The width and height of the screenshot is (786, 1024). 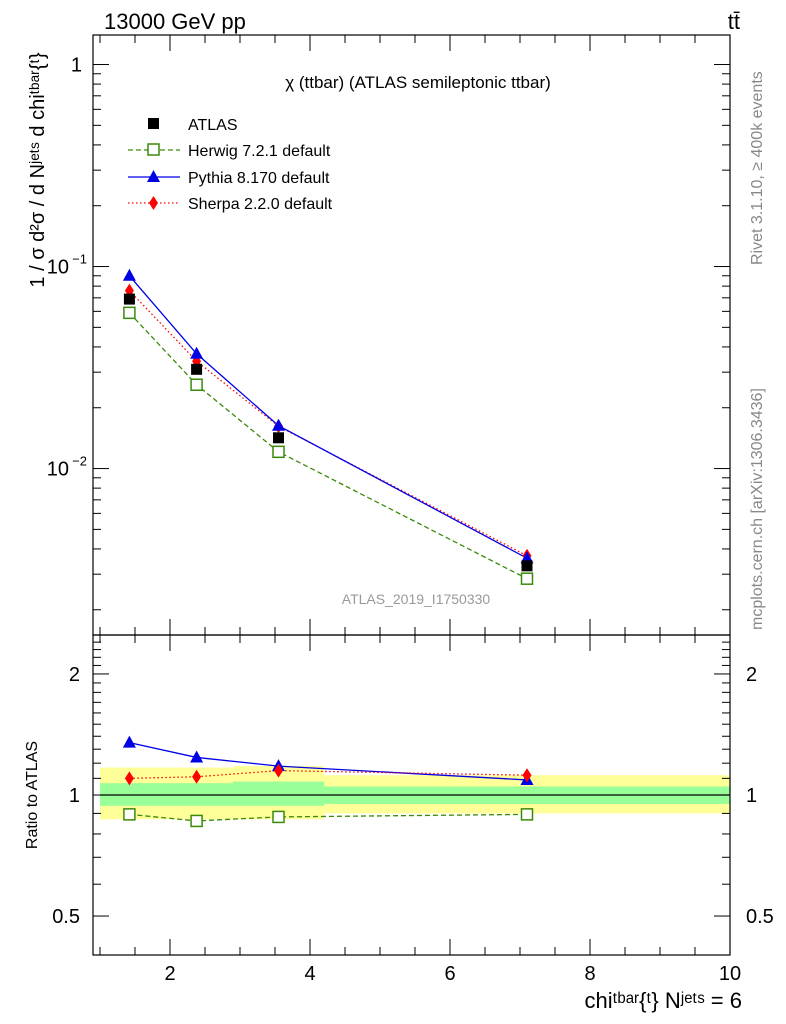 I want to click on ratio-series, so click(x=328, y=781).